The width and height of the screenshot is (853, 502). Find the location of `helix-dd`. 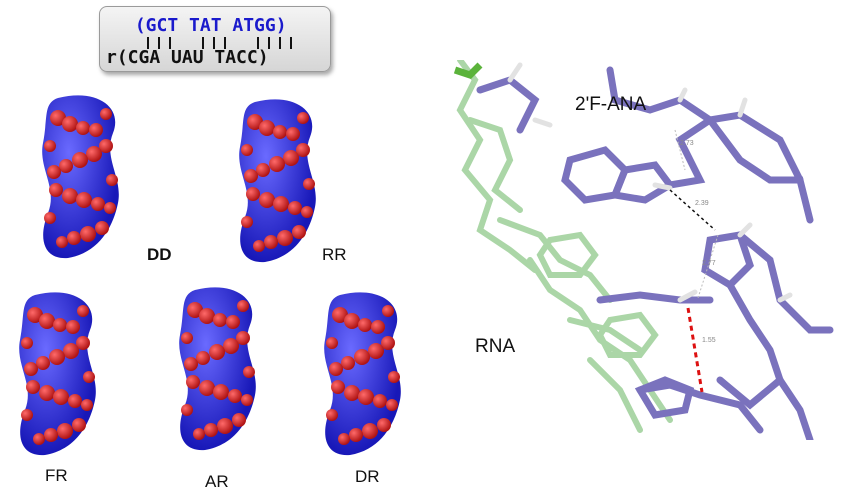

helix-dd is located at coordinates (80, 177).